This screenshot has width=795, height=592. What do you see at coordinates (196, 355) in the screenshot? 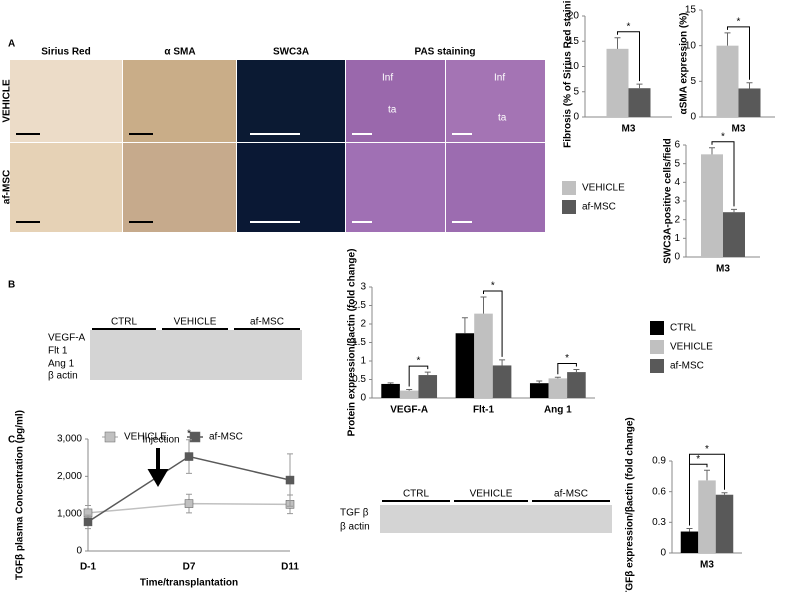
I see `blot` at bounding box center [196, 355].